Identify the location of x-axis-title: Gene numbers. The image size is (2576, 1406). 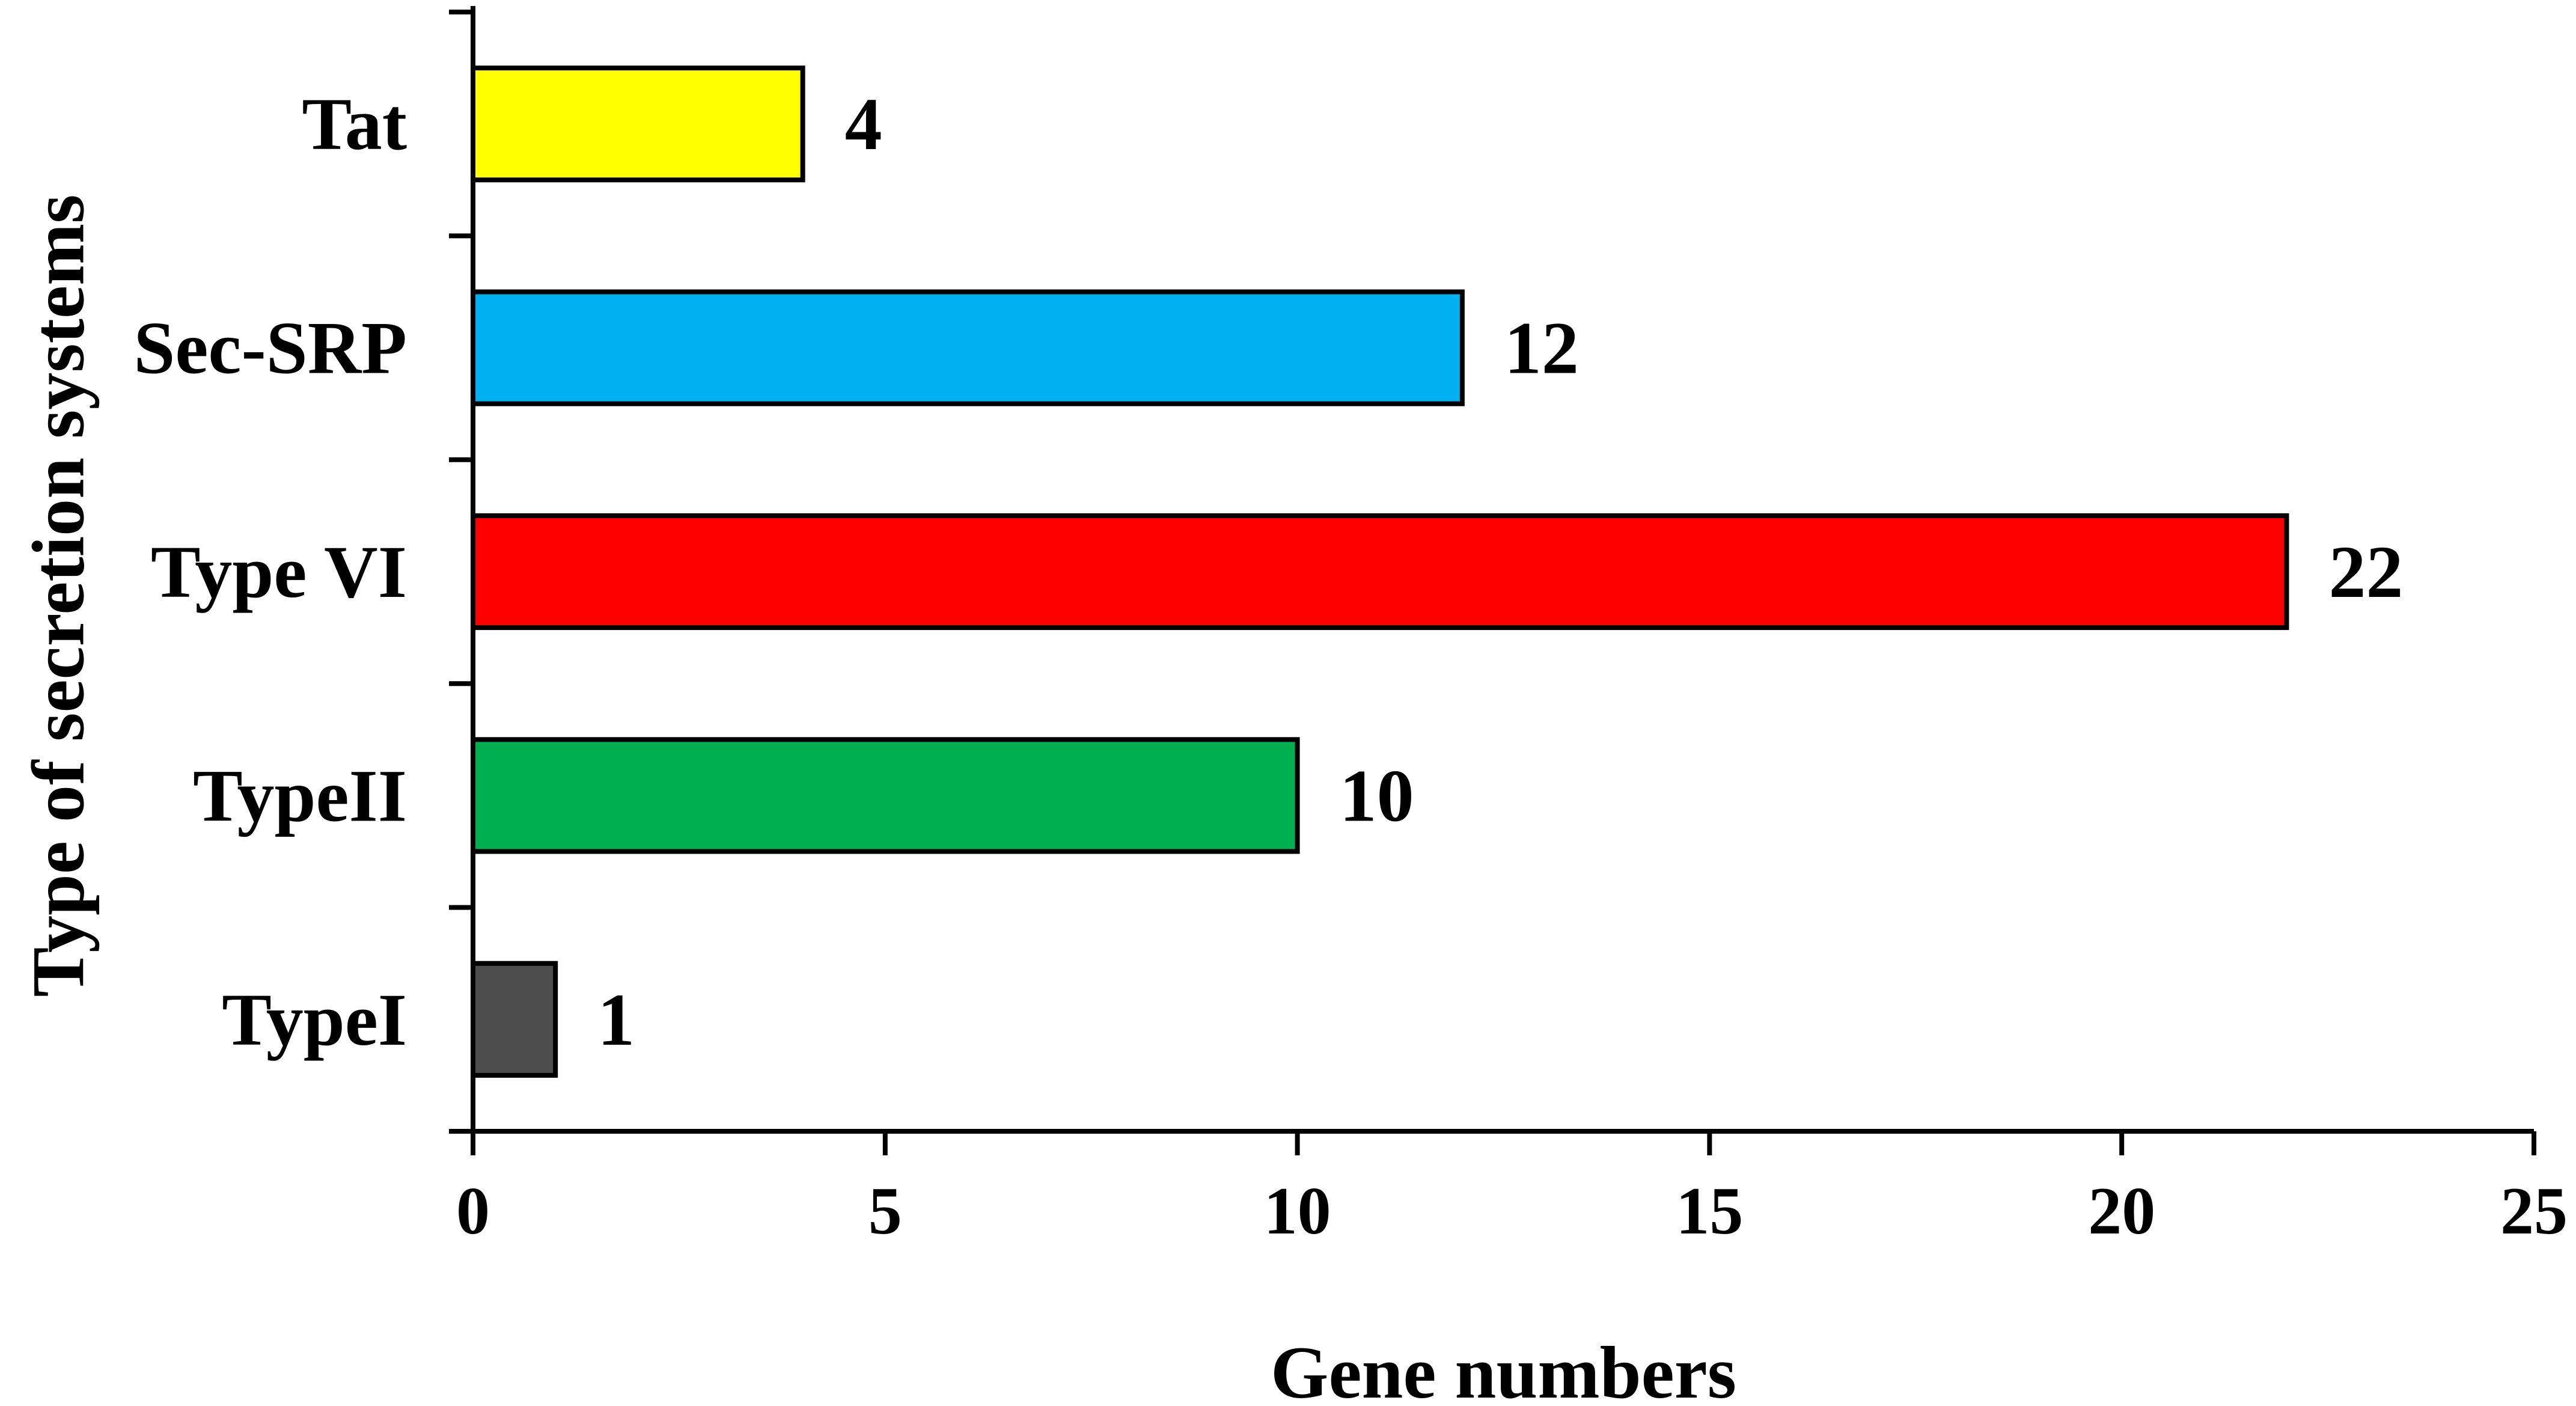
(1503, 1369).